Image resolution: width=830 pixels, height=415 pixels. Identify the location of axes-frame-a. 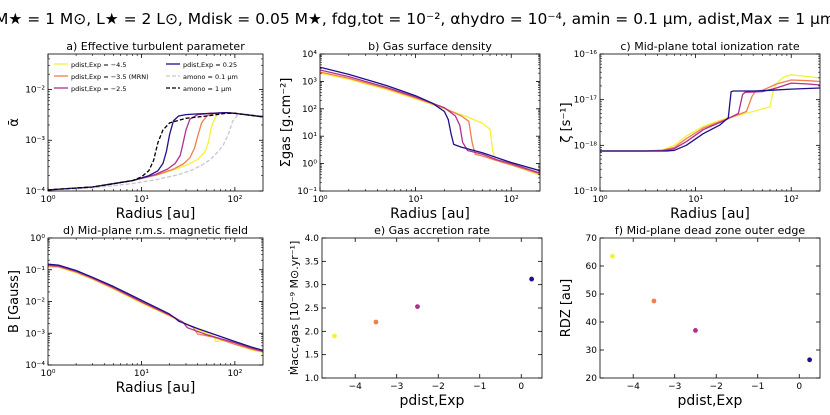
(155, 122).